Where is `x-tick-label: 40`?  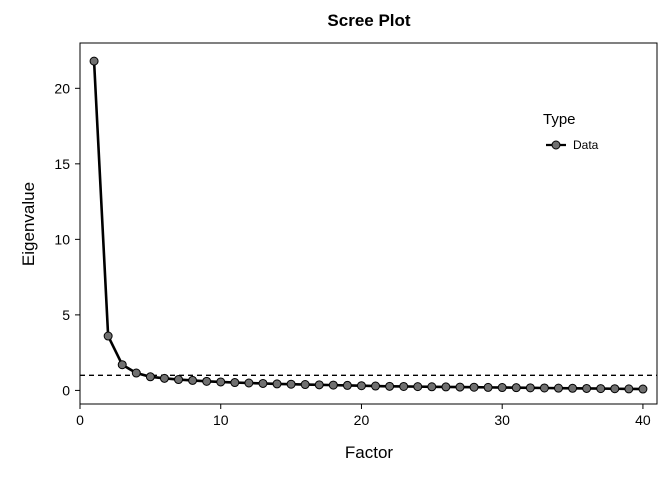
x-tick-label: 40 is located at coordinates (643, 420).